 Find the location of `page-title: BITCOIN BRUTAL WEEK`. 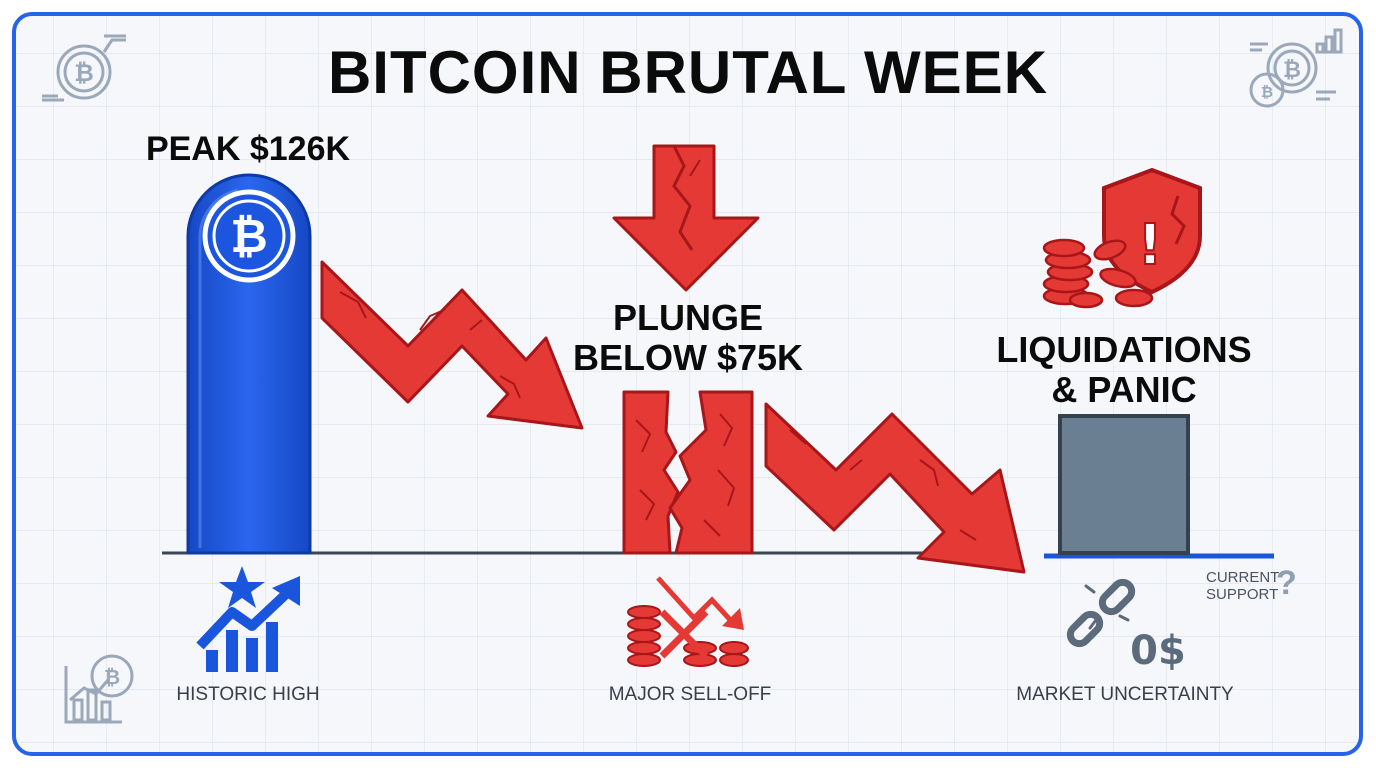

page-title: BITCOIN BRUTAL WEEK is located at coordinates (688, 72).